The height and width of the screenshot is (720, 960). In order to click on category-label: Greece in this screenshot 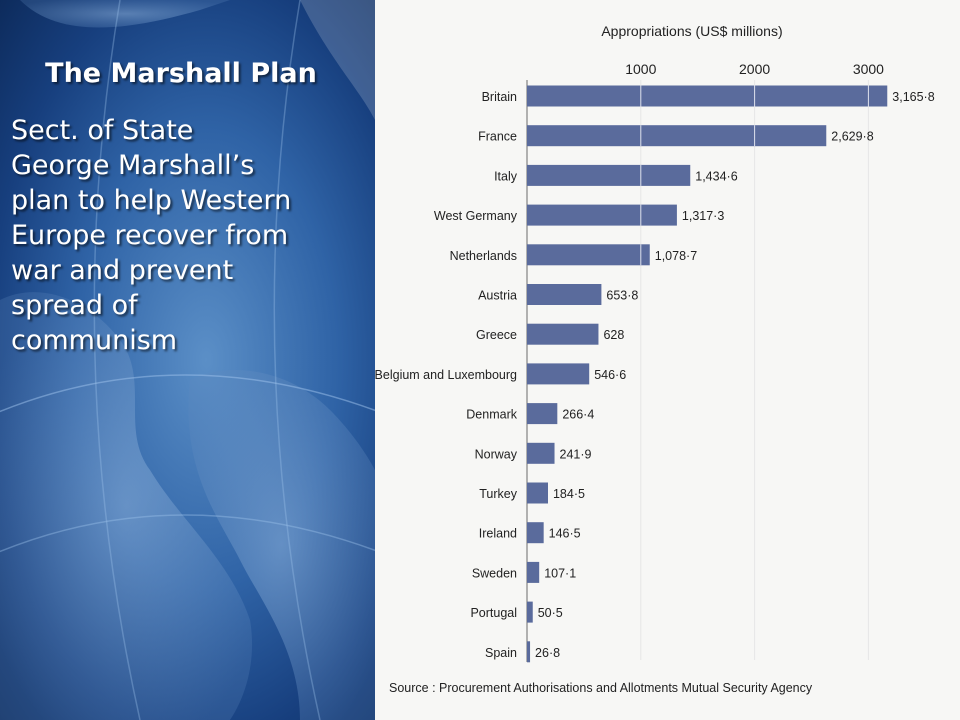, I will do `click(496, 335)`.